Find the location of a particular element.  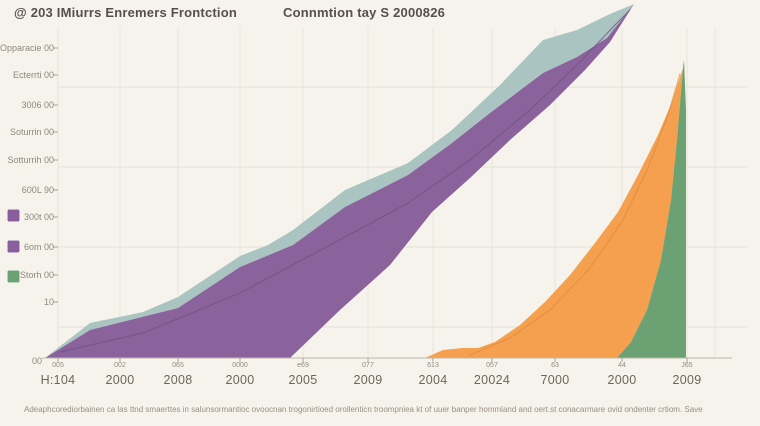

chart-subtitle: Connmtion tay S 2000826 is located at coordinates (364, 12).